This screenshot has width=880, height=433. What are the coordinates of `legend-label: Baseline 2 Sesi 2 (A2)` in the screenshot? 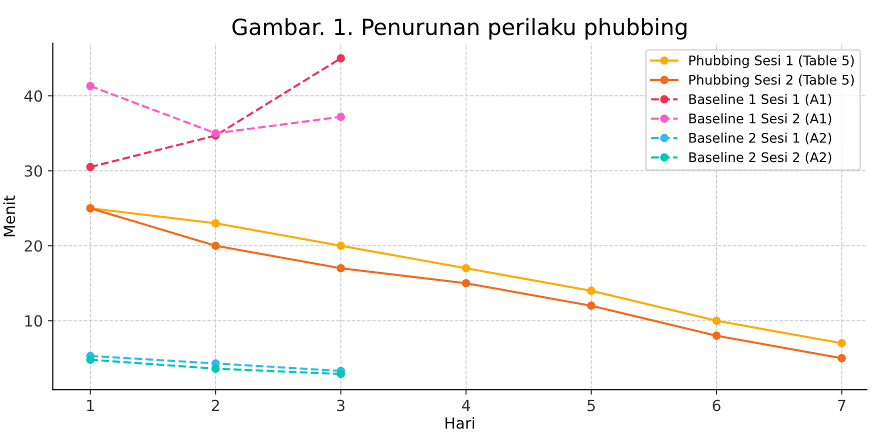 It's located at (760, 158).